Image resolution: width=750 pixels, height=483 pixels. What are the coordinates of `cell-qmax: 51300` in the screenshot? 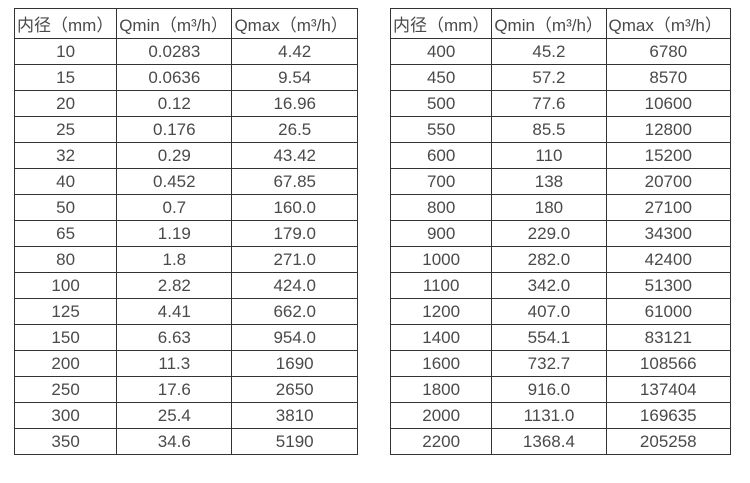 It's located at (668, 285).